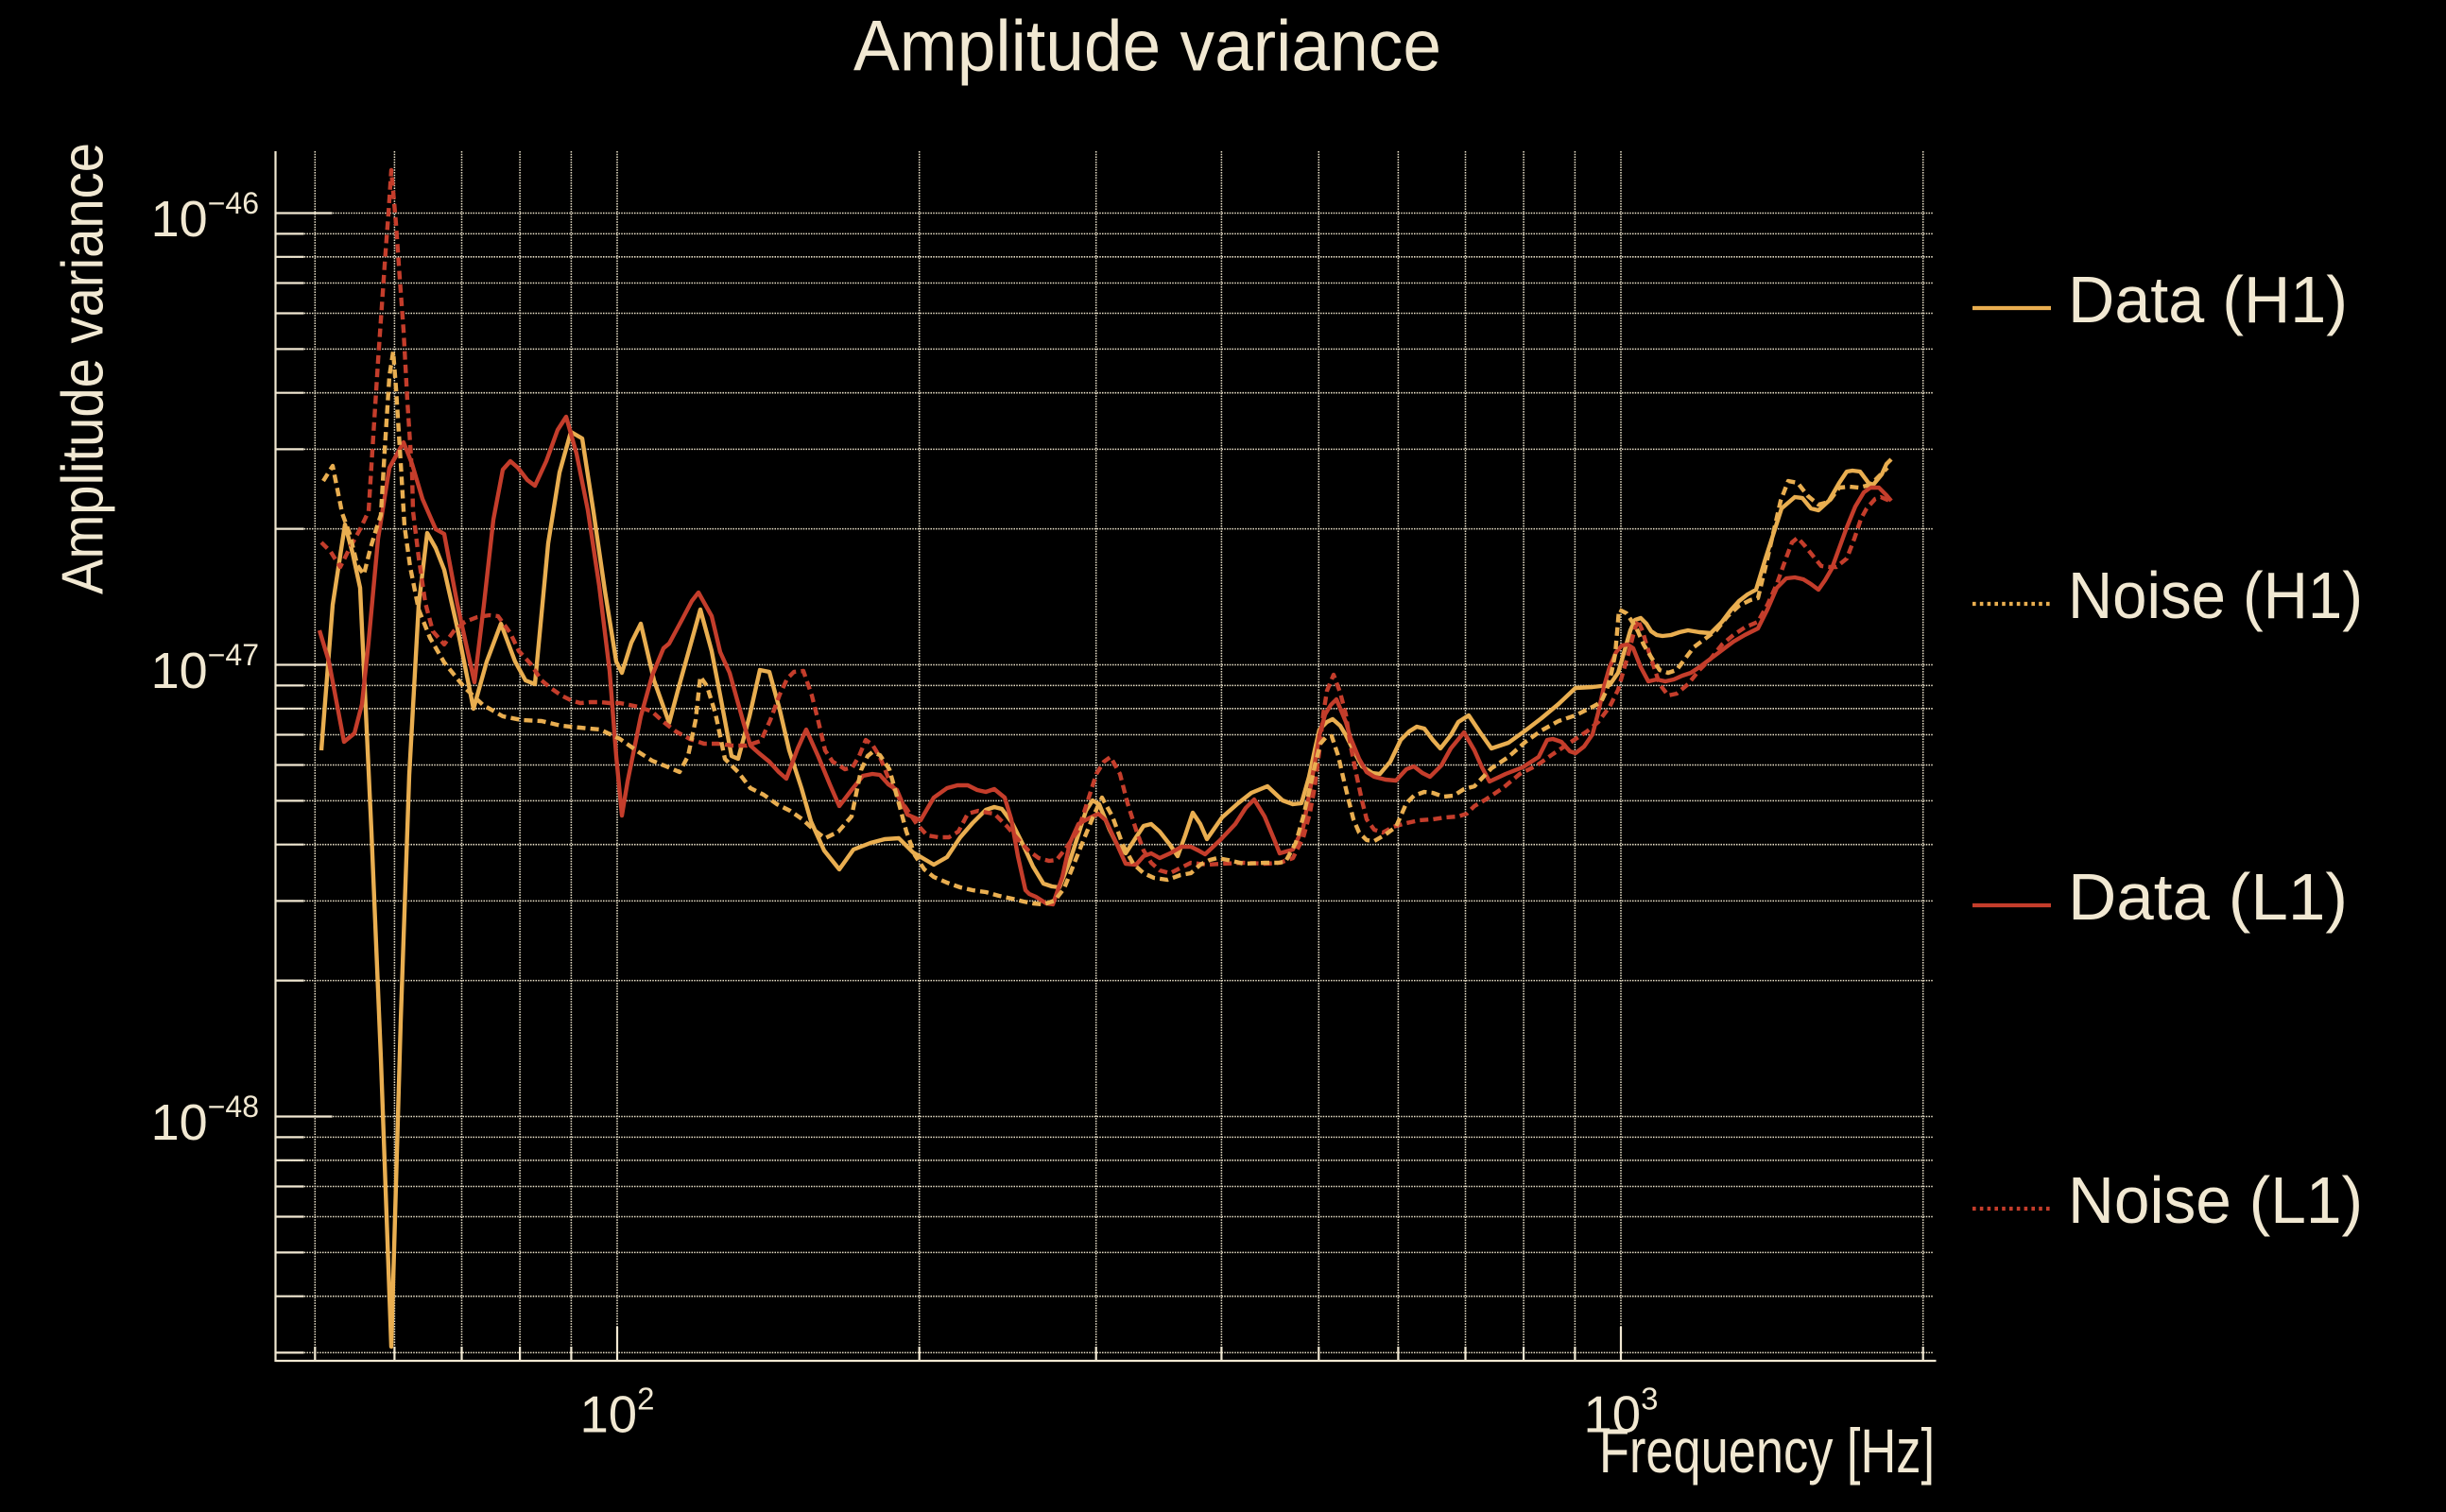 Image resolution: width=2446 pixels, height=1512 pixels. Describe the element at coordinates (205, 1120) in the screenshot. I see `svg-text: 10−48` at that location.